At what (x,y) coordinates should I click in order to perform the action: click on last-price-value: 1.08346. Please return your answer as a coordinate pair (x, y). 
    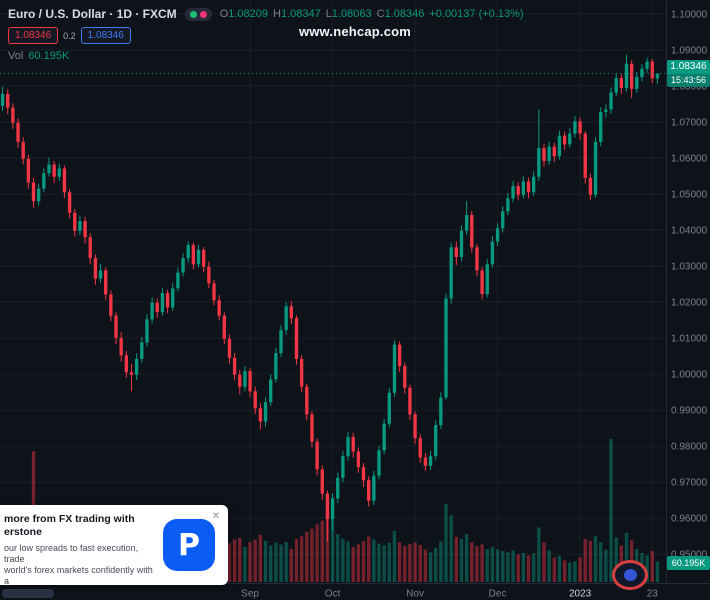
    Looking at the image, I should click on (688, 67).